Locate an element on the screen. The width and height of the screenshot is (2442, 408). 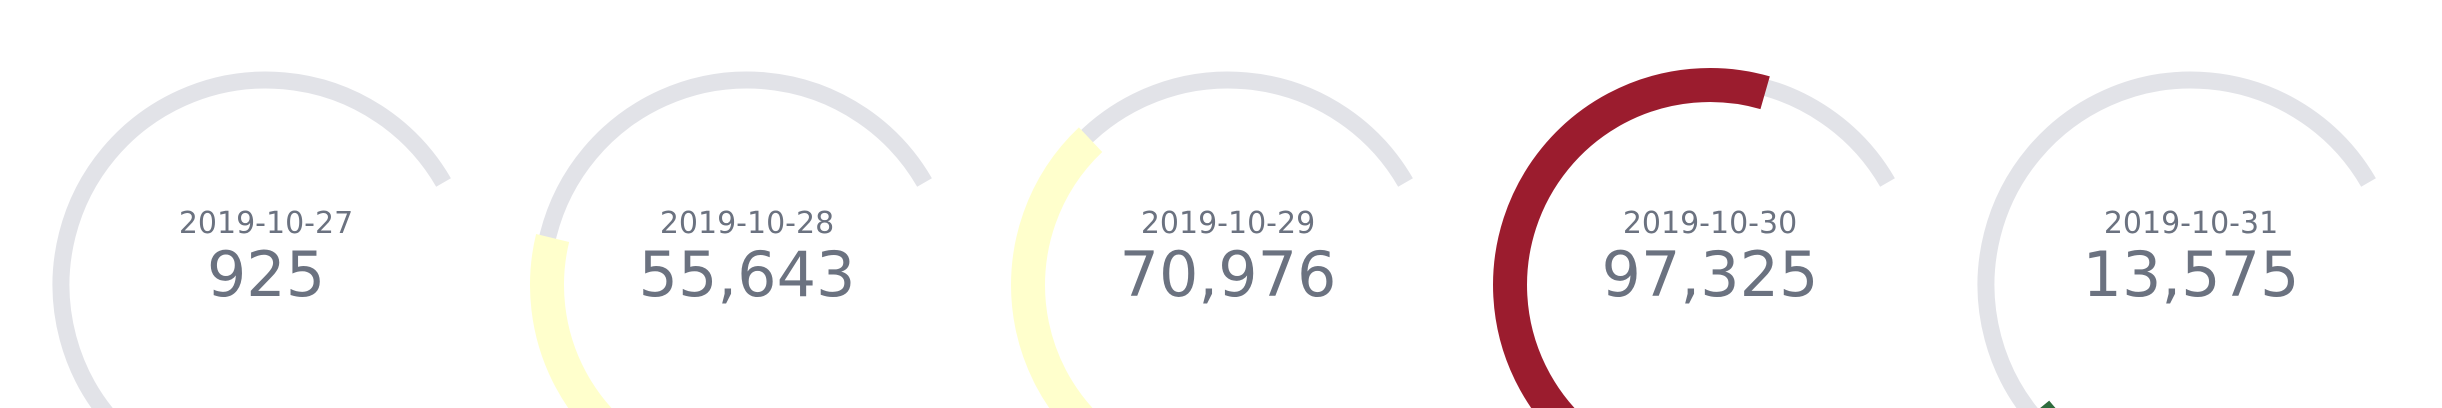
gauge-date-label: 2019-10-28 is located at coordinates (747, 223).